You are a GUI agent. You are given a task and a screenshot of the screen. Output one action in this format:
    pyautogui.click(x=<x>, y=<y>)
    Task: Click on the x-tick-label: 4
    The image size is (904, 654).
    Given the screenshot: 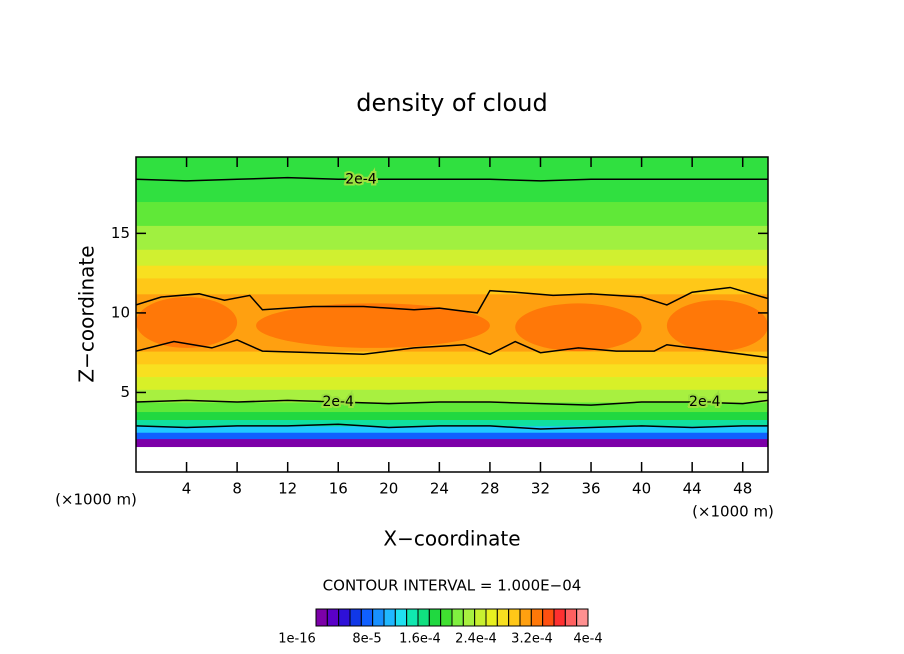 What is the action you would take?
    pyautogui.click(x=187, y=489)
    